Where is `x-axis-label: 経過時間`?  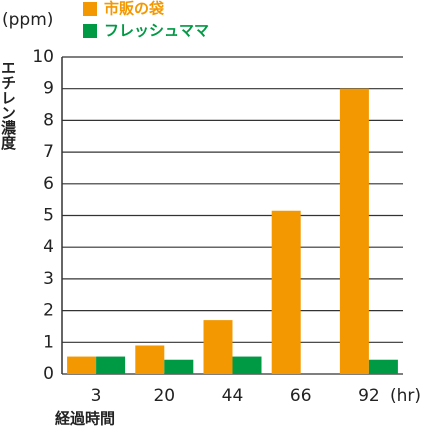
x-axis-label: 経過時間 is located at coordinates (85, 419).